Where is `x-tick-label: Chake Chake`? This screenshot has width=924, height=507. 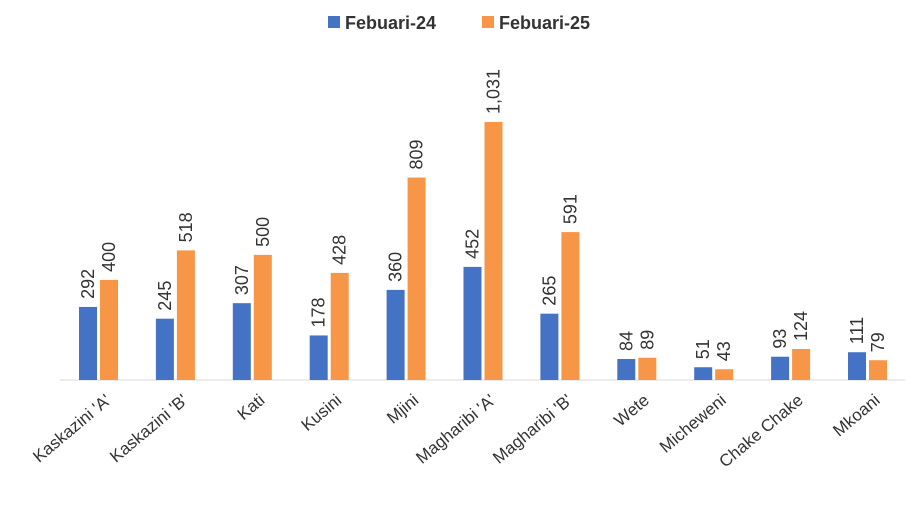
x-tick-label: Chake Chake is located at coordinates (761, 431).